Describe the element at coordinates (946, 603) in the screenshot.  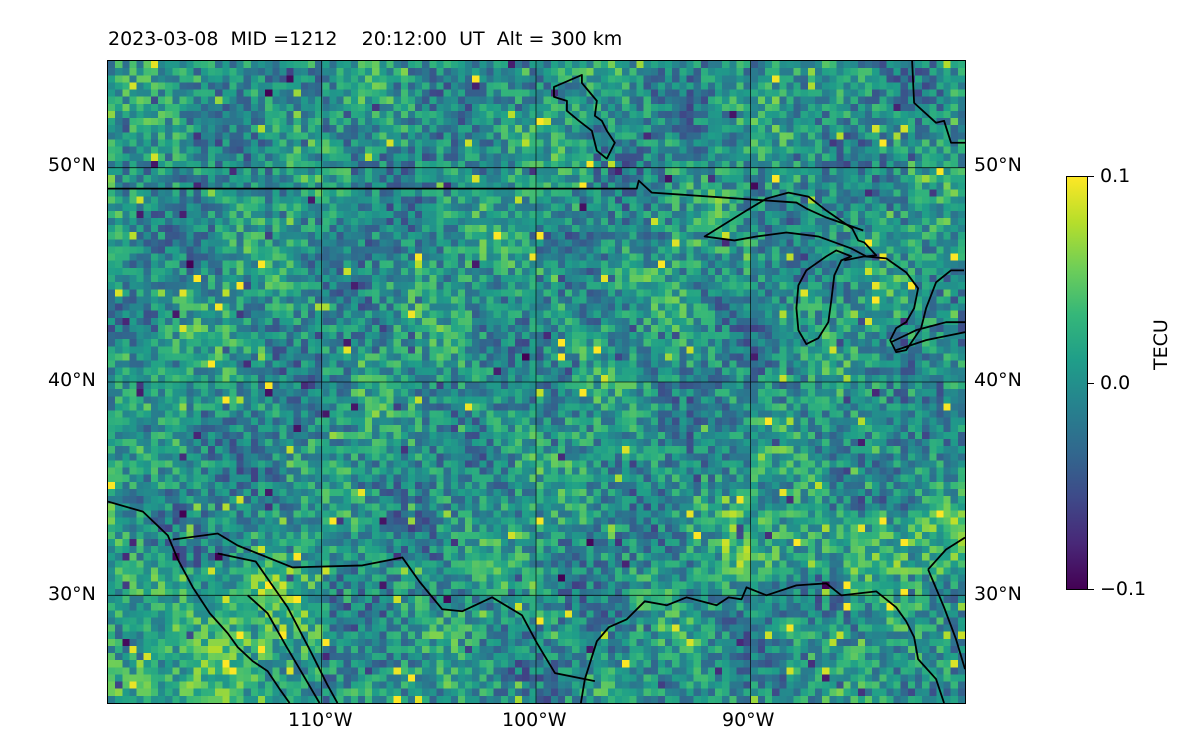
I see `florida-peninsula` at that location.